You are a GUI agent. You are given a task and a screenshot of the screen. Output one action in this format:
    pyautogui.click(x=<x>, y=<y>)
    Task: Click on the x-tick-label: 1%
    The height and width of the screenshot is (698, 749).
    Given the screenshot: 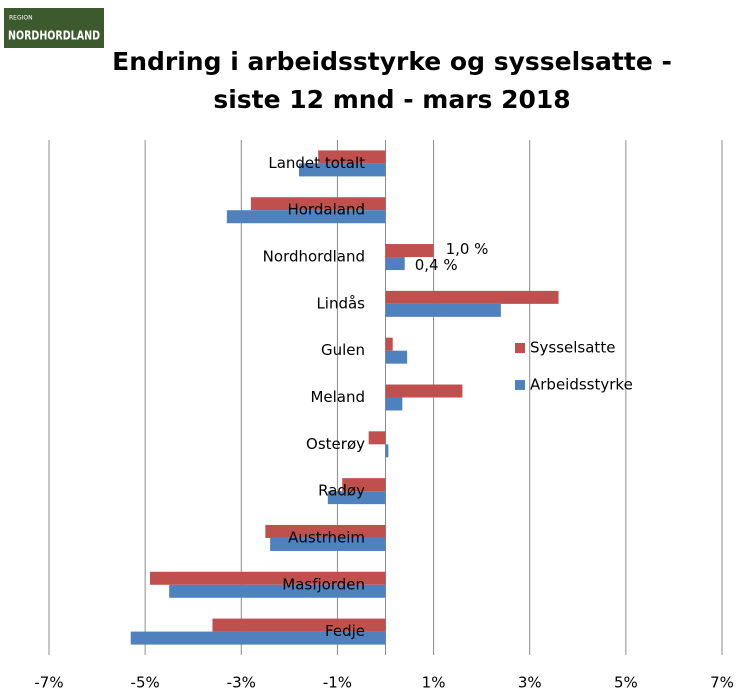 What is the action you would take?
    pyautogui.click(x=434, y=683)
    